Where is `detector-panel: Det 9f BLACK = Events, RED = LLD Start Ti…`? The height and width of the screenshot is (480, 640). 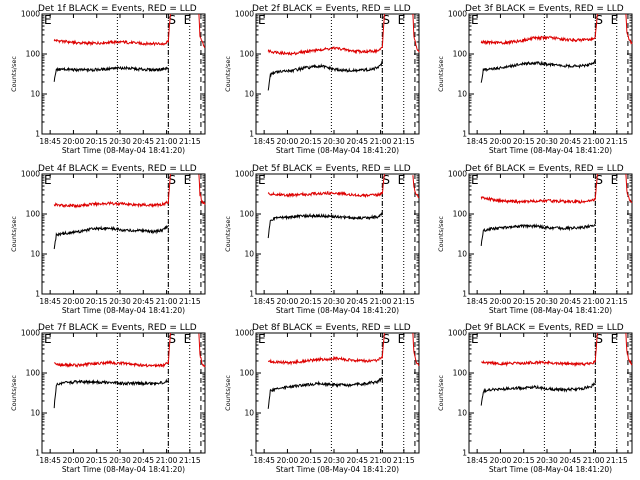
detector-panel: Det 9f BLACK = Events, RED = LLD Start Ti… is located at coordinates (535, 398).